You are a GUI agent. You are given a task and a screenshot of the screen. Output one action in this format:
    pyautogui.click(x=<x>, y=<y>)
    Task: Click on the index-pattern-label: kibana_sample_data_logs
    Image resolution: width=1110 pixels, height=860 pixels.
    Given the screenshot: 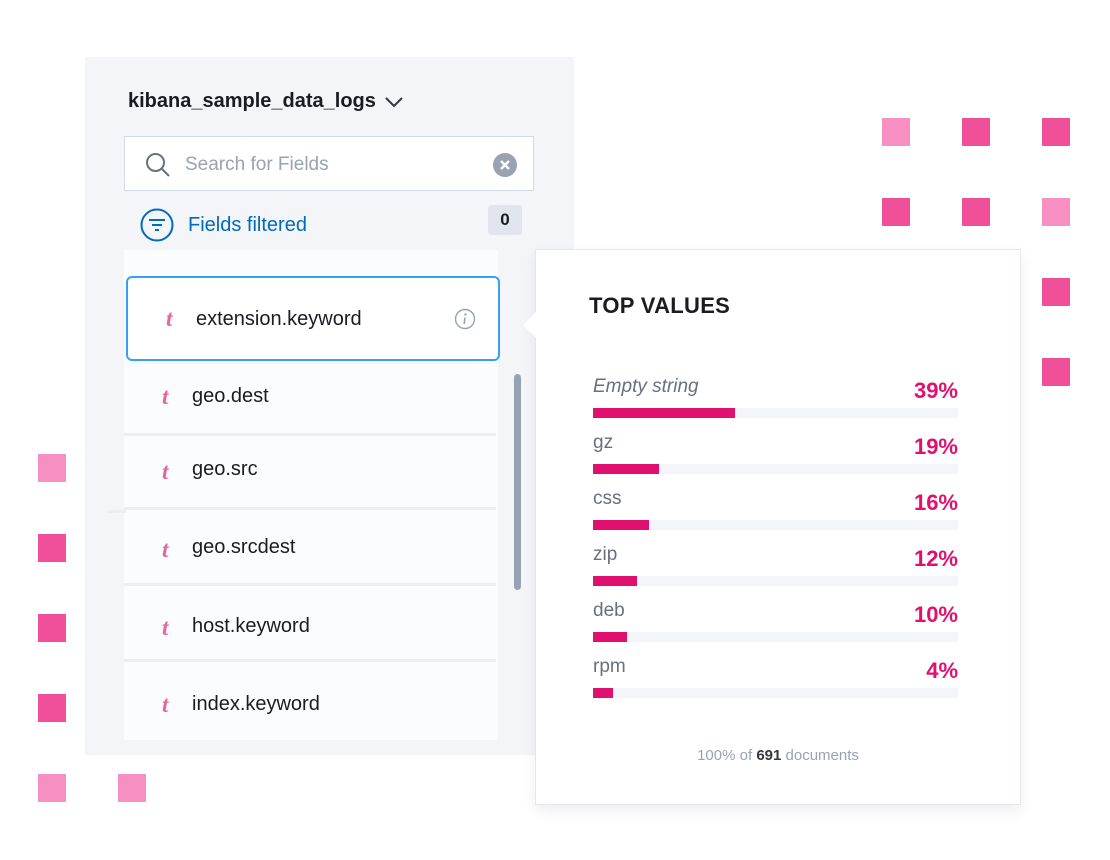 What is the action you would take?
    pyautogui.click(x=252, y=101)
    